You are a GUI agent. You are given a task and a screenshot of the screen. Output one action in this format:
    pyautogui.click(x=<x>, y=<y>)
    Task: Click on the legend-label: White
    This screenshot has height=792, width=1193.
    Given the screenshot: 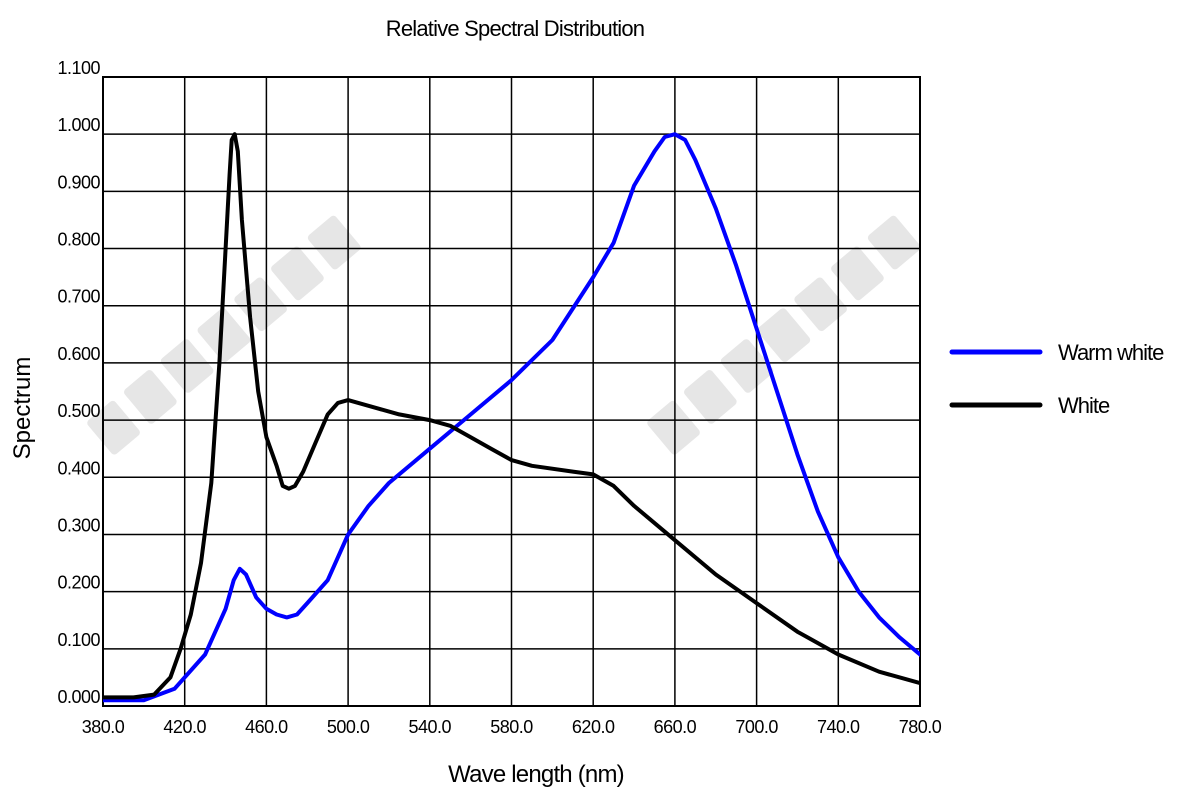 What is the action you would take?
    pyautogui.click(x=1084, y=405)
    